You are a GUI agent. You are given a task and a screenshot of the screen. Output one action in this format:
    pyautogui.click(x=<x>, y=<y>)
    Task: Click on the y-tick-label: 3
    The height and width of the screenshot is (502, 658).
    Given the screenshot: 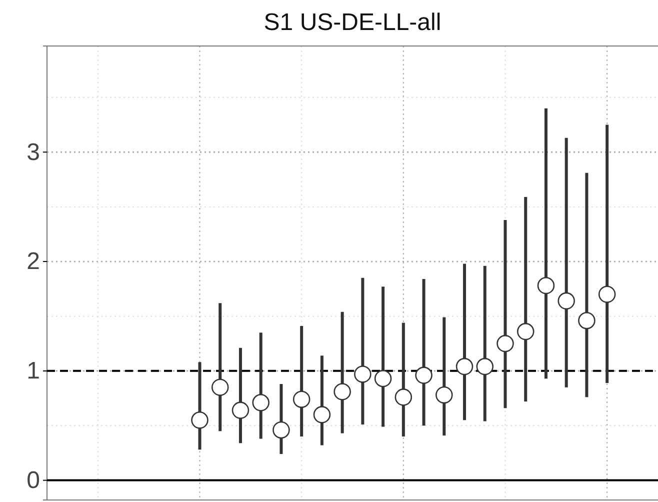 What is the action you would take?
    pyautogui.click(x=33, y=152)
    